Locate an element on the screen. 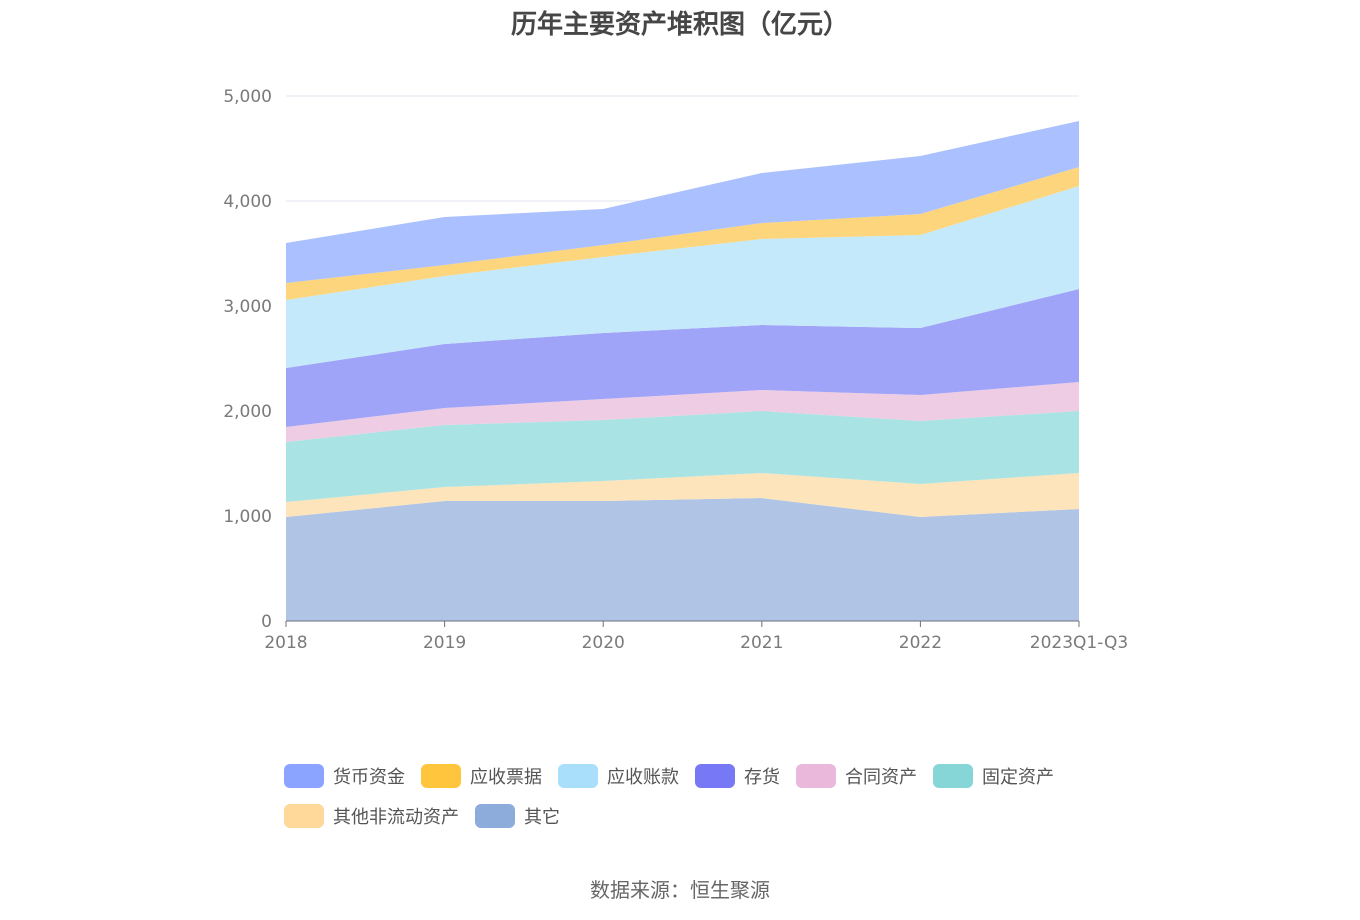  legend-swatch-accounts-receivable is located at coordinates (578, 776).